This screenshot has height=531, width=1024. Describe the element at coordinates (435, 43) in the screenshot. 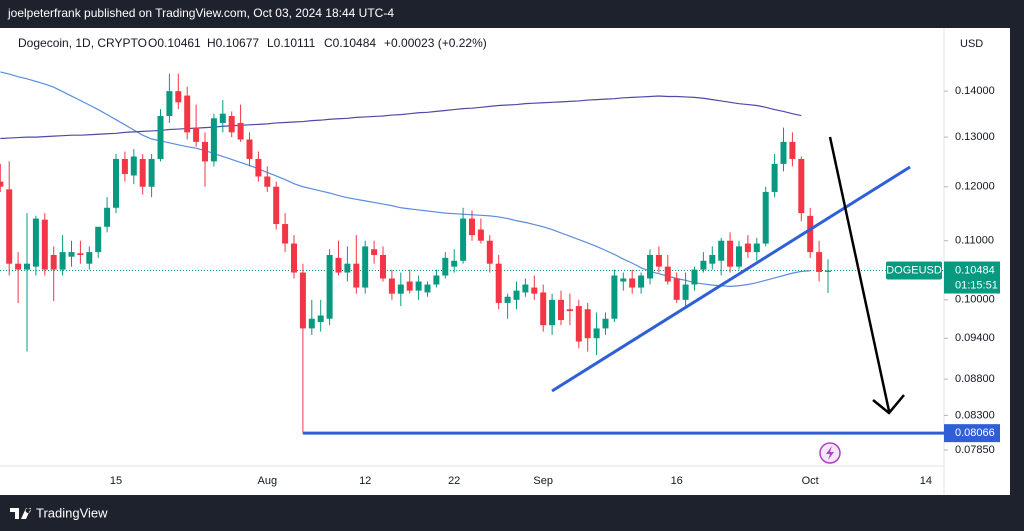

I see `change: +0.00023 (+0.22%)` at that location.